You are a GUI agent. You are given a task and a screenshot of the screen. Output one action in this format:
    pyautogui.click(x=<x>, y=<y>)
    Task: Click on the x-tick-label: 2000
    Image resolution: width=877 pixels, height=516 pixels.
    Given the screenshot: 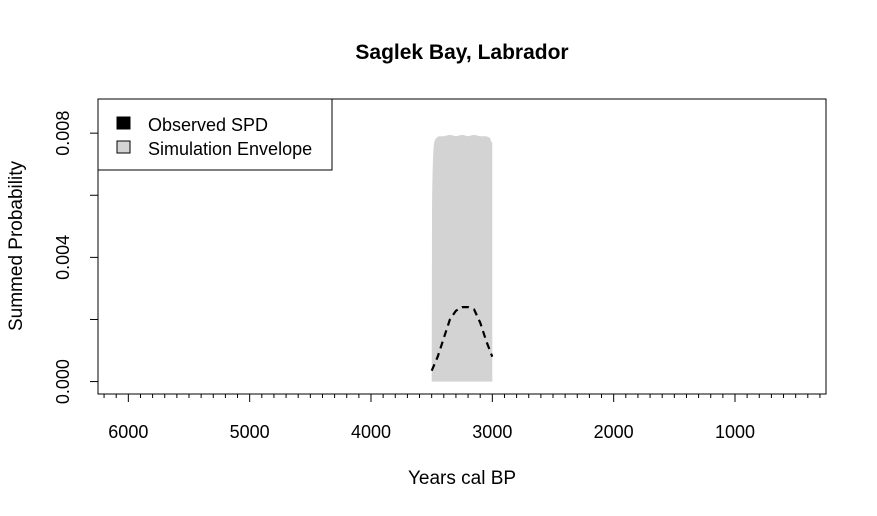 What is the action you would take?
    pyautogui.click(x=614, y=432)
    